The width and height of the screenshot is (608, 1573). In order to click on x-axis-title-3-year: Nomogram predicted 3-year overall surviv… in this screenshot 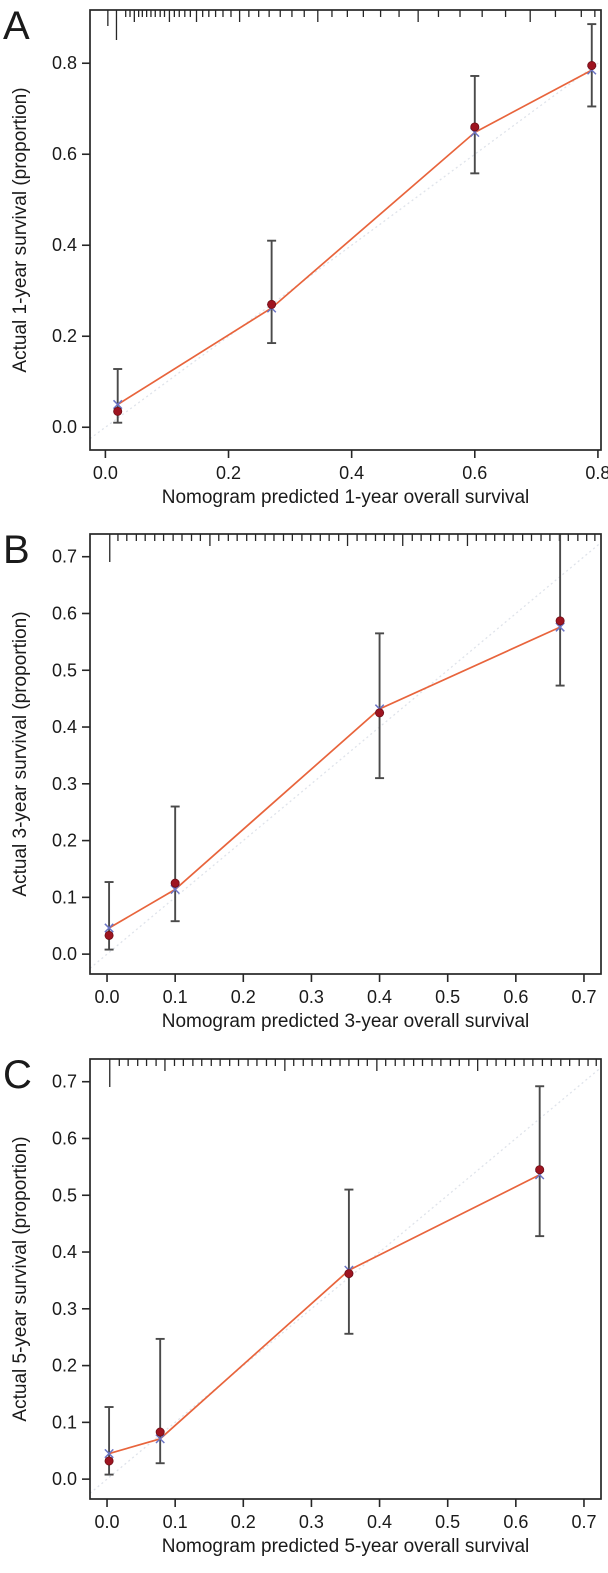, I will do `click(345, 1021)`.